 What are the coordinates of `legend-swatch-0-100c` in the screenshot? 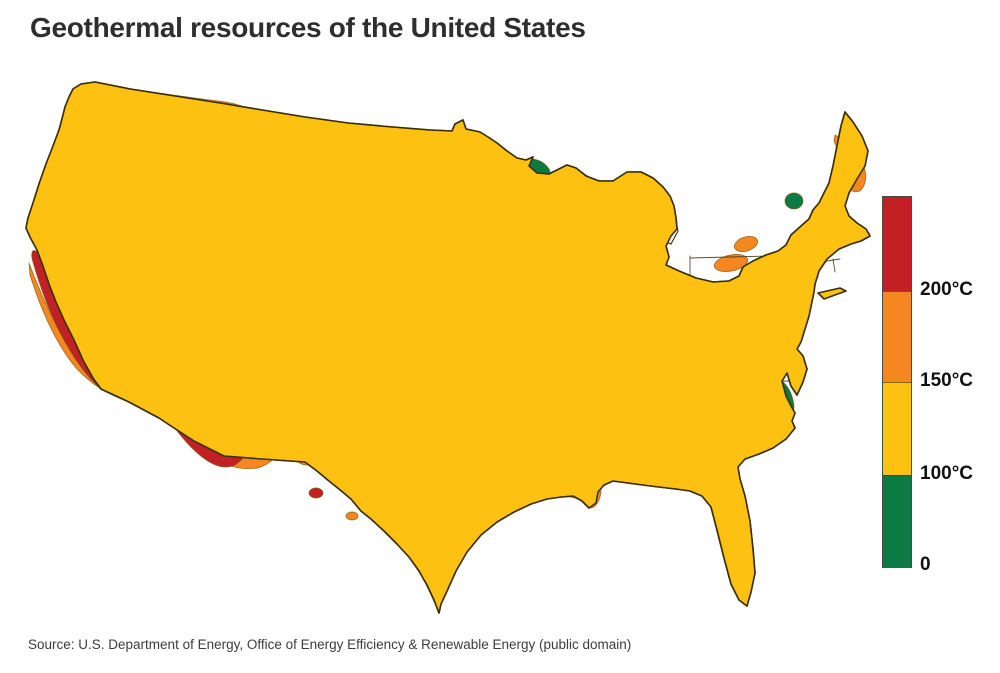 It's located at (897, 521).